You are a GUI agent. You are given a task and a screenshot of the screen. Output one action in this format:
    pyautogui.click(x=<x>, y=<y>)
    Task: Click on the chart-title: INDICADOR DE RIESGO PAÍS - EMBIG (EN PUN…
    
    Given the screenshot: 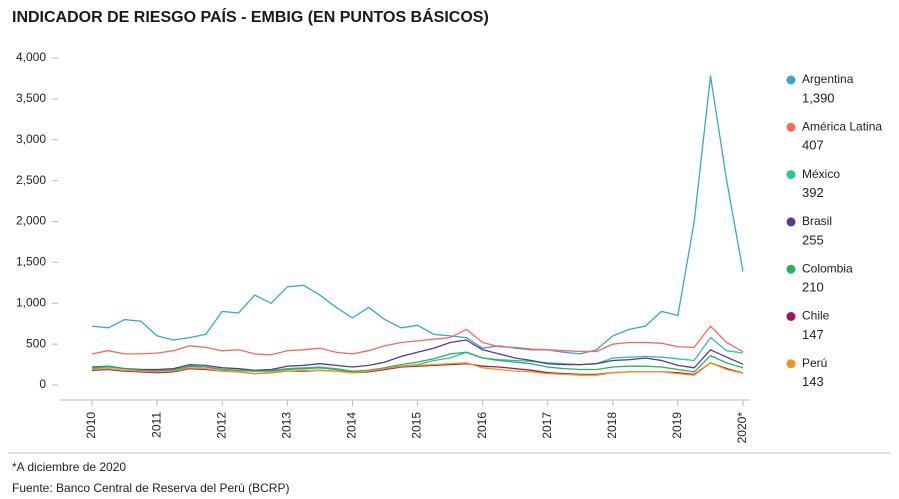 What is the action you would take?
    pyautogui.click(x=250, y=16)
    